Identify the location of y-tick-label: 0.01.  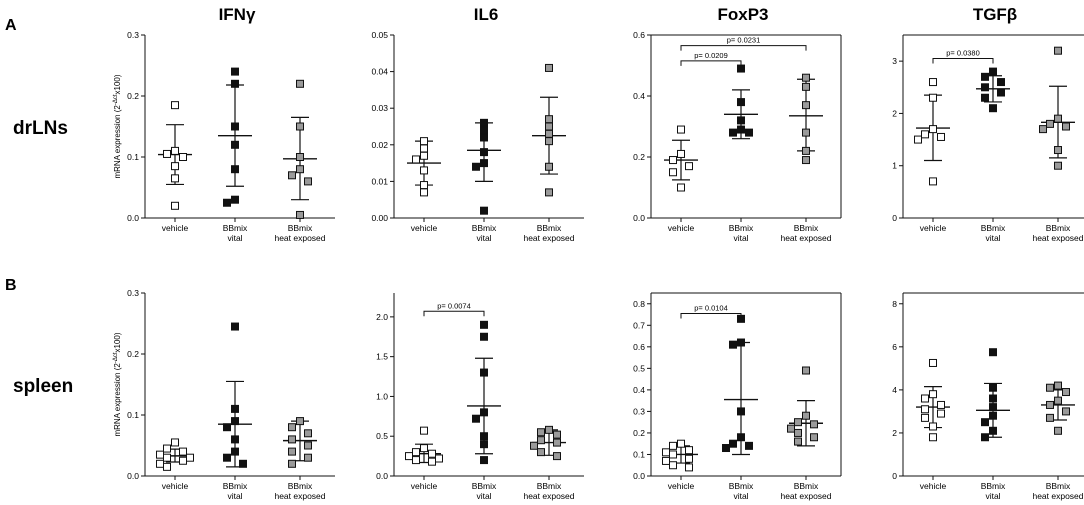
(379, 181).